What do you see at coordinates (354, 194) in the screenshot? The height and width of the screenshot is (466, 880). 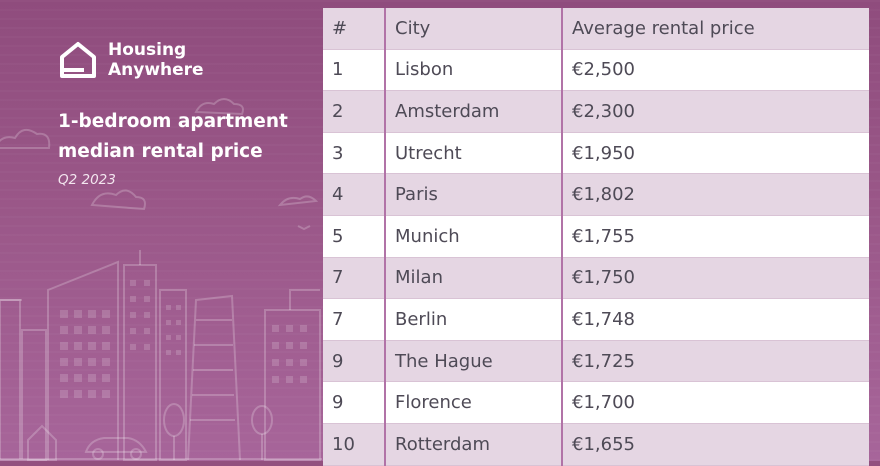 I see `rank-cell: 4` at bounding box center [354, 194].